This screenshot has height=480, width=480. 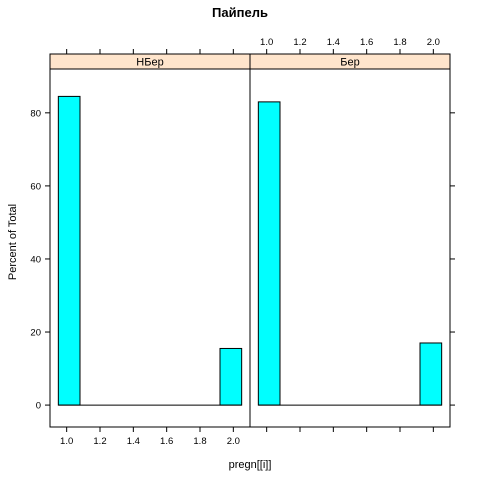 What do you see at coordinates (35, 259) in the screenshot?
I see `y-tick-label: 40` at bounding box center [35, 259].